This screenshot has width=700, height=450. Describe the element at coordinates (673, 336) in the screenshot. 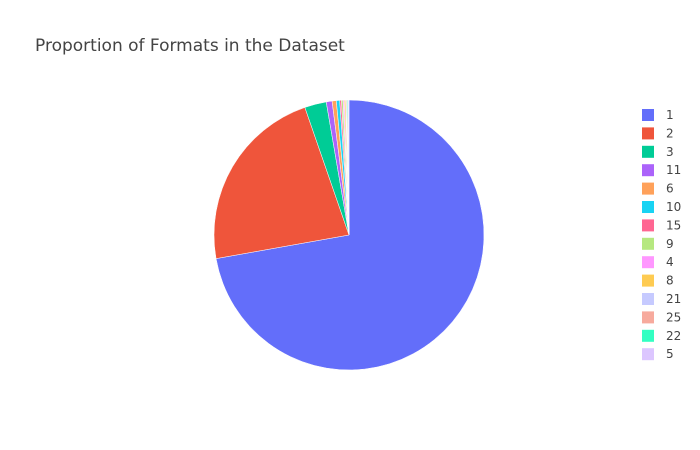

I see `legend-label: 22` at that location.